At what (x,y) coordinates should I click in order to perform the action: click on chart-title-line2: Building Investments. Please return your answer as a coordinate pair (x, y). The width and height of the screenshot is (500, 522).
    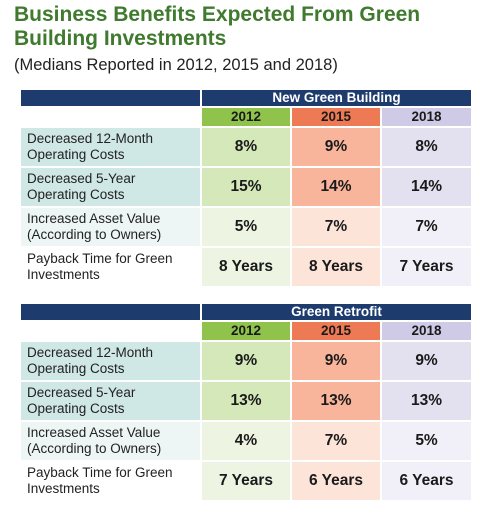
    Looking at the image, I should click on (120, 38).